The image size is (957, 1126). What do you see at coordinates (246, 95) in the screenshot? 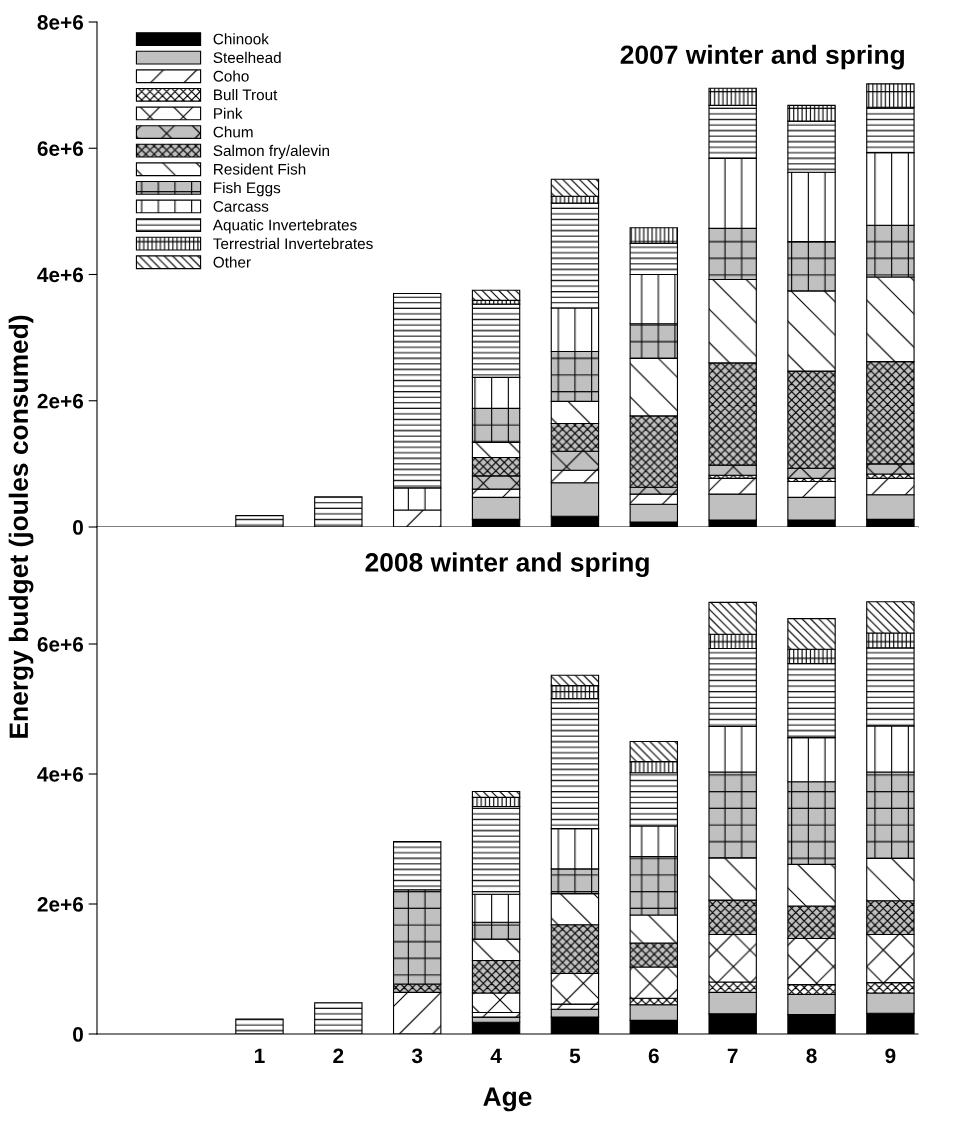
I see `legend-label: Bull Trout` at bounding box center [246, 95].